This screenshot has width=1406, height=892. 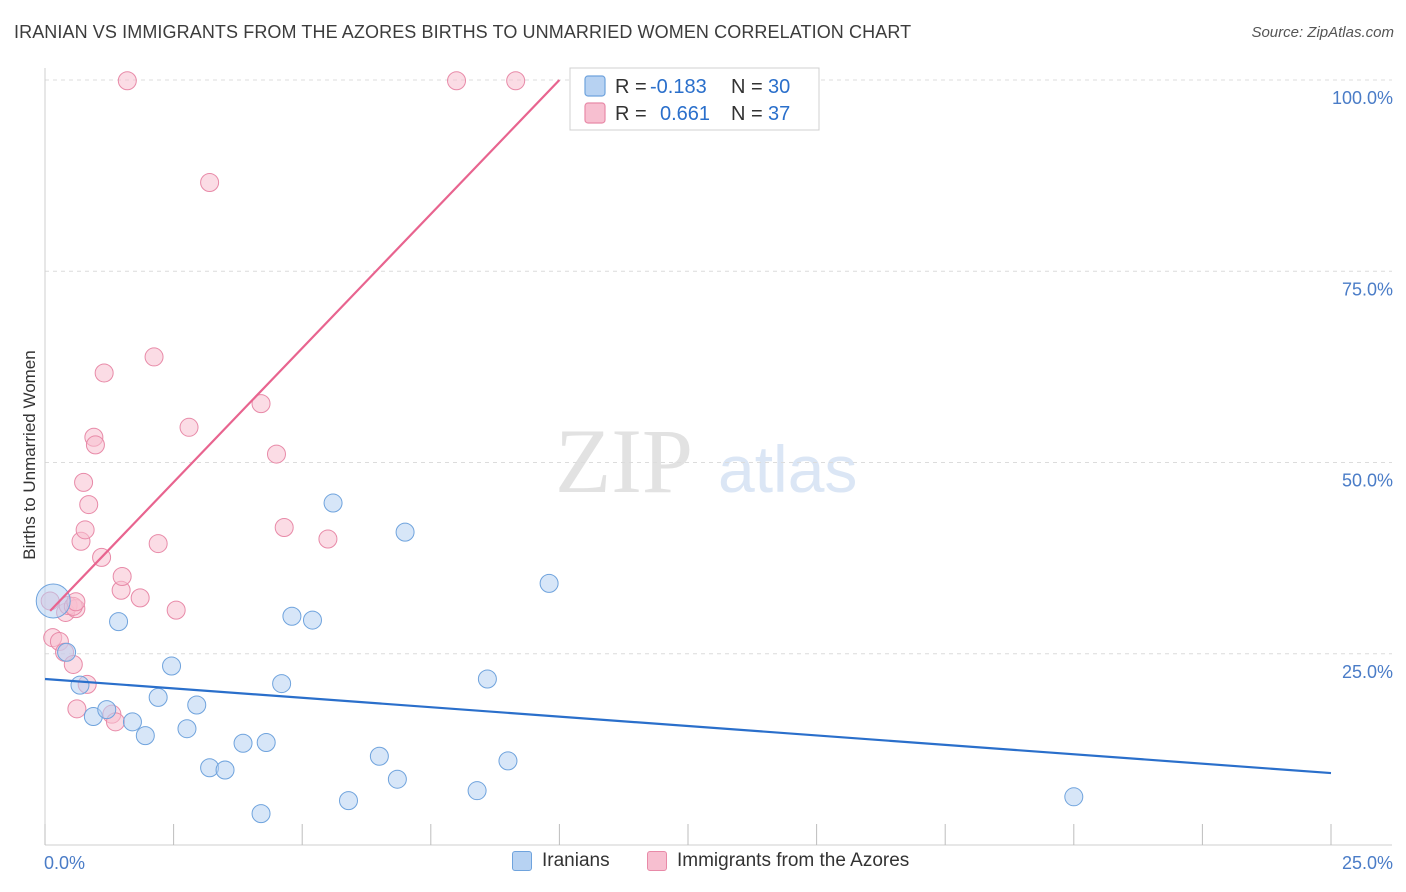 I want to click on y-tick-label: 100.0%, so click(x=1362, y=98).